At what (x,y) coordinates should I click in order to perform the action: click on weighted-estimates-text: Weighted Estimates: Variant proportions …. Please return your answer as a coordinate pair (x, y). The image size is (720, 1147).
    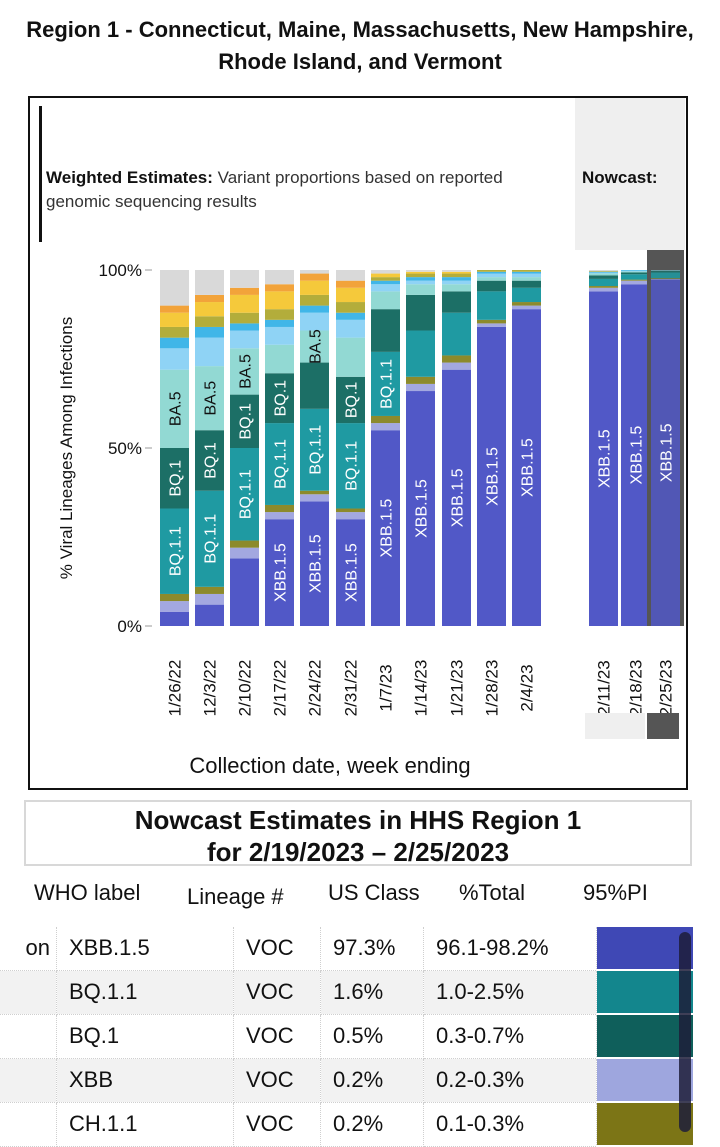
    Looking at the image, I should click on (274, 189).